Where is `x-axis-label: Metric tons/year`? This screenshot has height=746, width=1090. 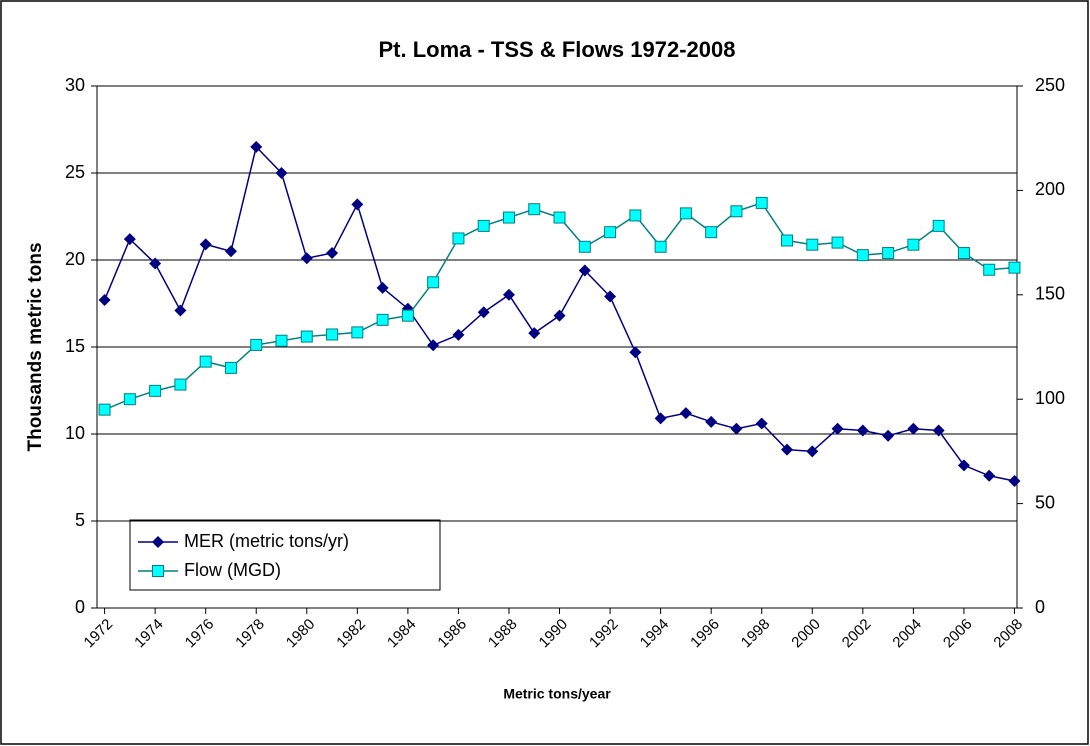 x-axis-label: Metric tons/year is located at coordinates (557, 694).